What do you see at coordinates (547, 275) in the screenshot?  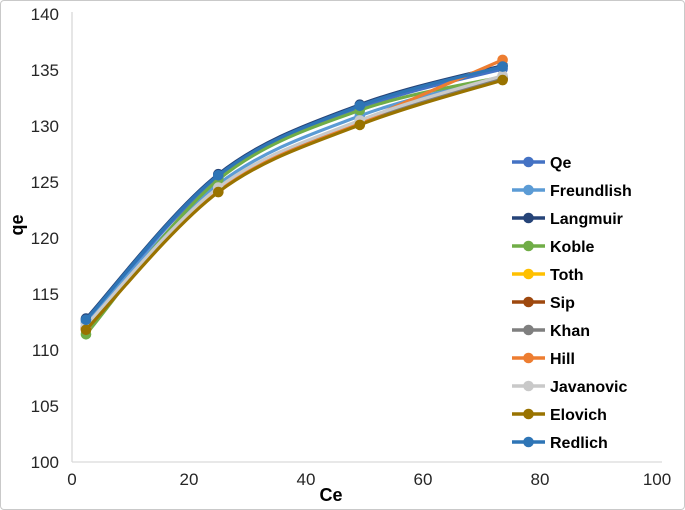 I see `legend-item-toth: Toth` at bounding box center [547, 275].